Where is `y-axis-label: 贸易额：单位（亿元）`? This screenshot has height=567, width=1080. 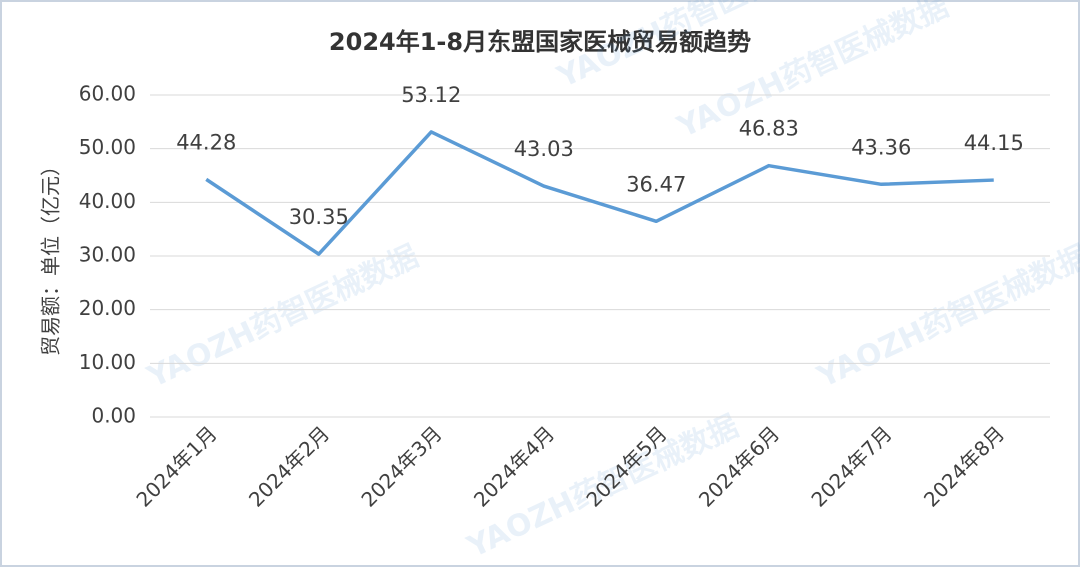
y-axis-label: 贸易额：单位（亿元） is located at coordinates (51, 256).